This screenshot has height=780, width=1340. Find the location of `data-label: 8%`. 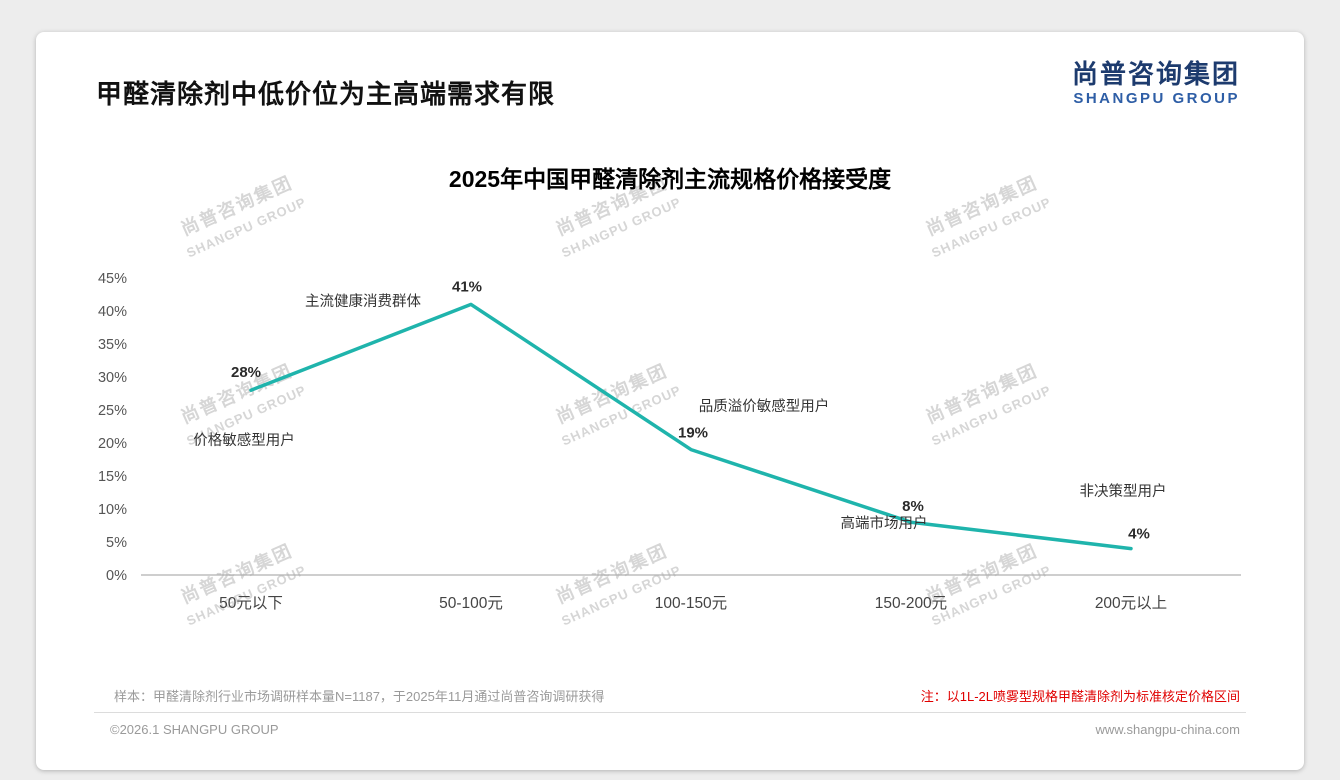

data-label: 8% is located at coordinates (913, 506).